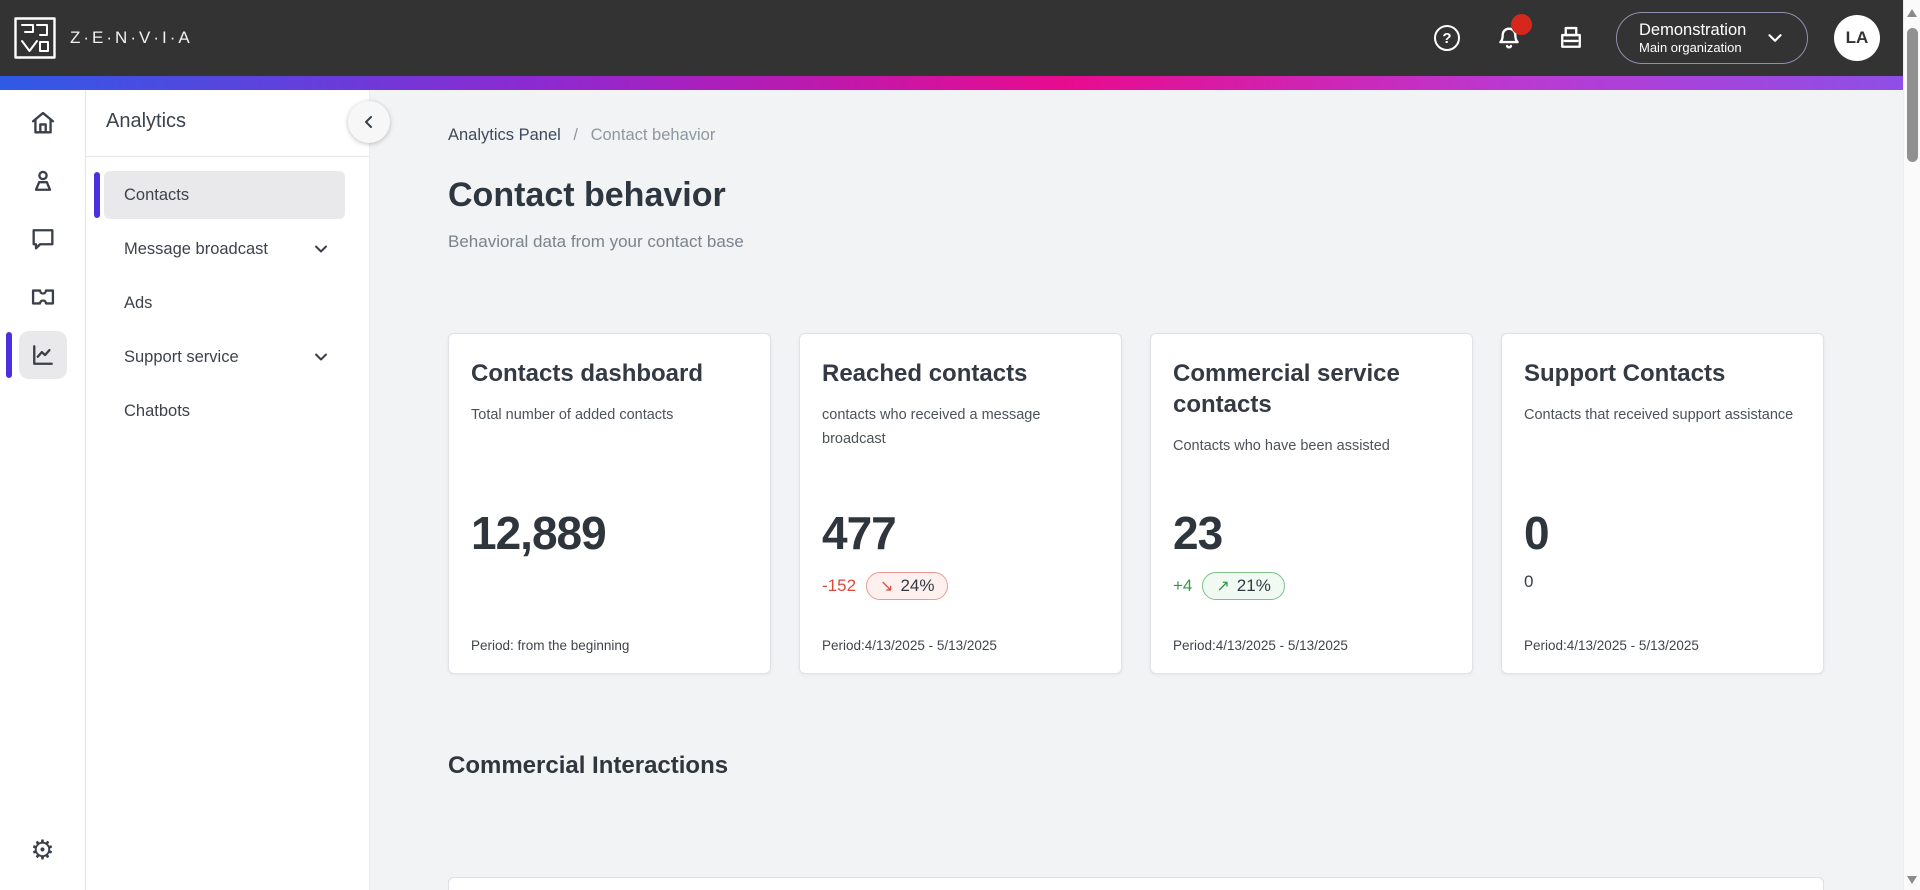  I want to click on rail-item-analytics, so click(36, 355).